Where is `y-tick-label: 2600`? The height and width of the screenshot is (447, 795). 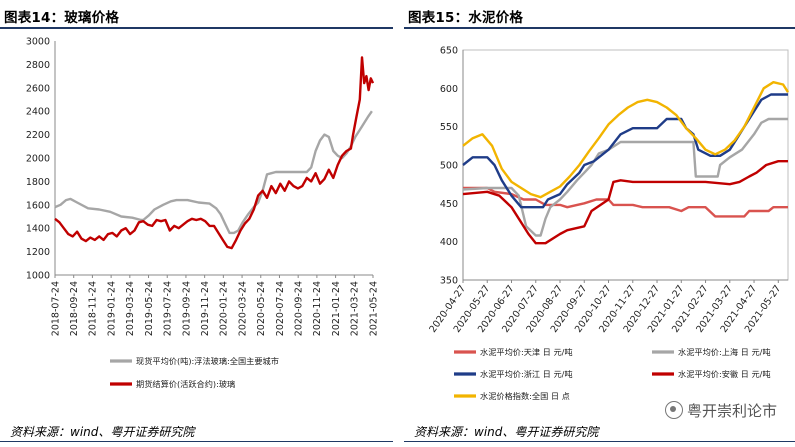 y-tick-label: 2600 is located at coordinates (38, 88).